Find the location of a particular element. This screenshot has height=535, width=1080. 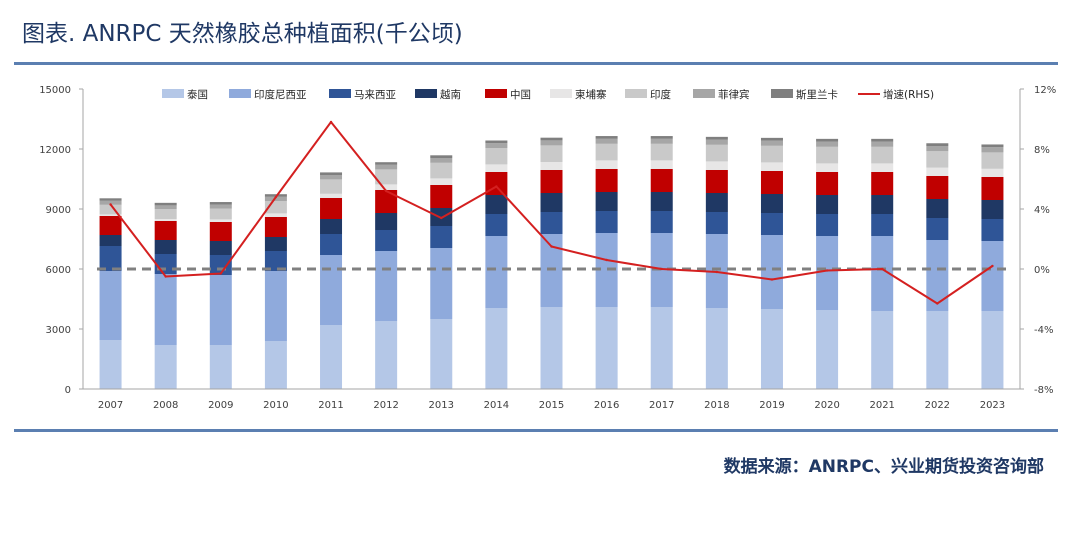

right-tick-label: 0% is located at coordinates (1042, 270).